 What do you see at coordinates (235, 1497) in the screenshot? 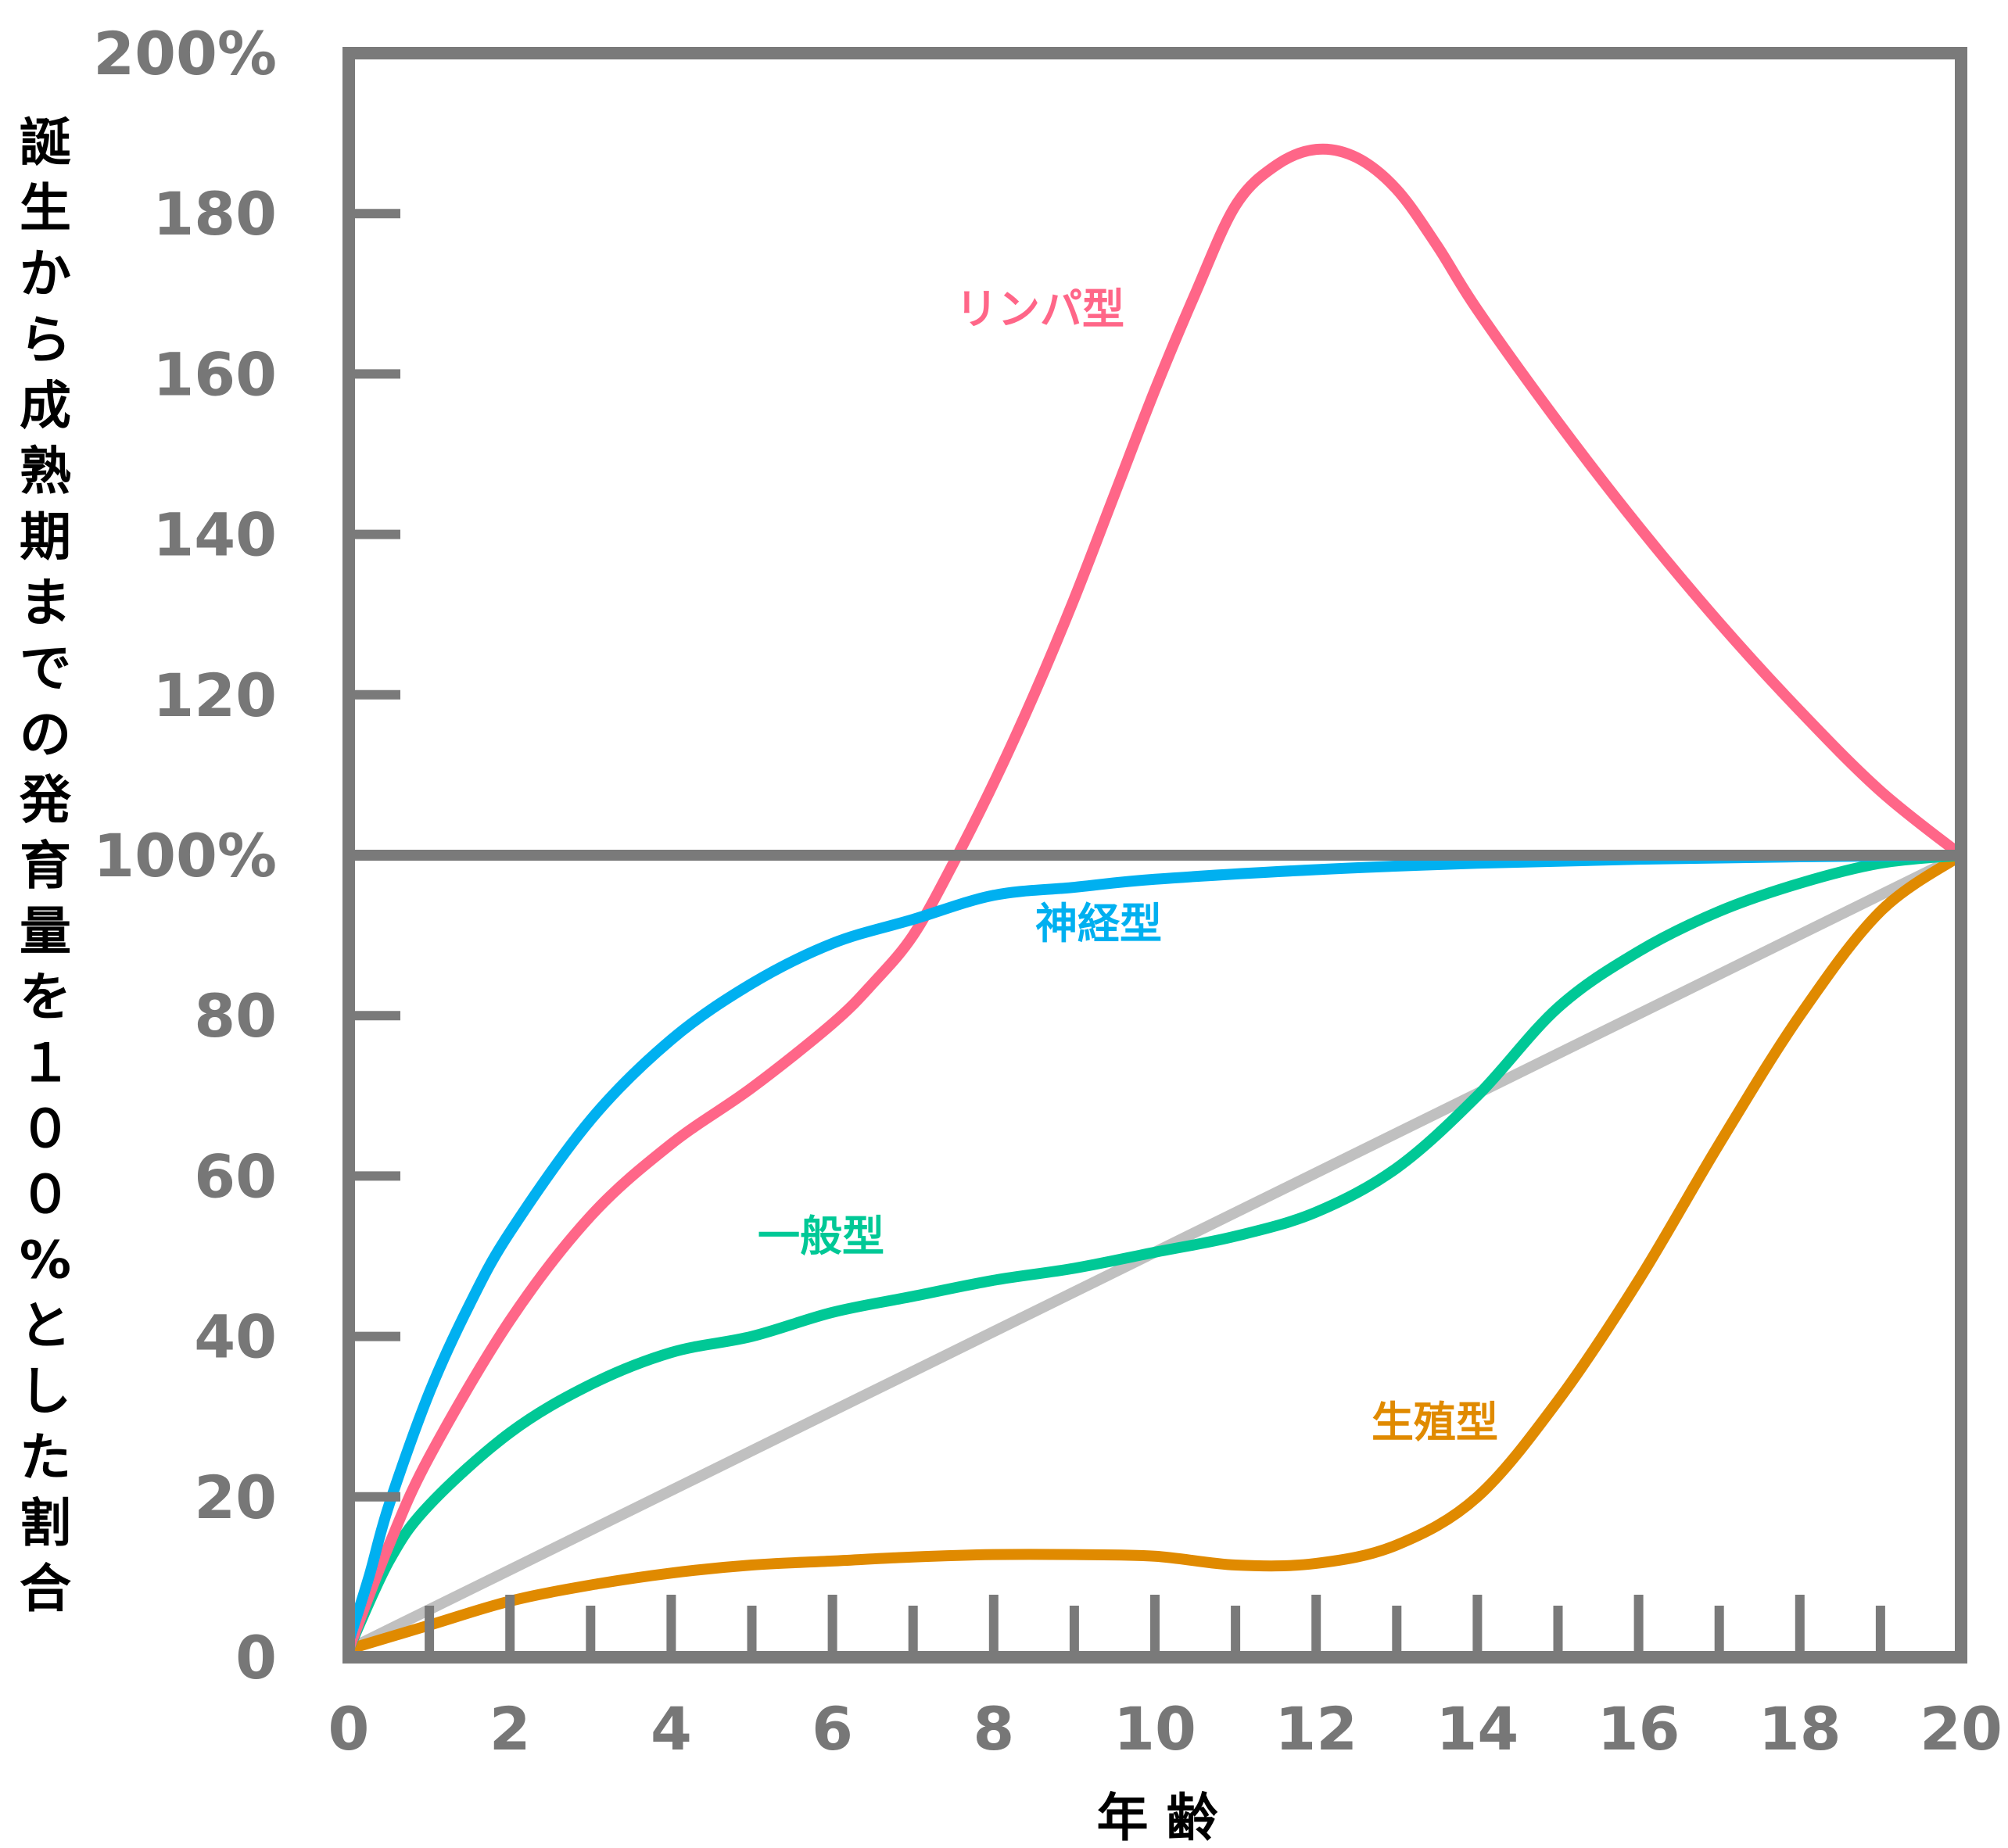
I see `y-tick-label: 20` at bounding box center [235, 1497].